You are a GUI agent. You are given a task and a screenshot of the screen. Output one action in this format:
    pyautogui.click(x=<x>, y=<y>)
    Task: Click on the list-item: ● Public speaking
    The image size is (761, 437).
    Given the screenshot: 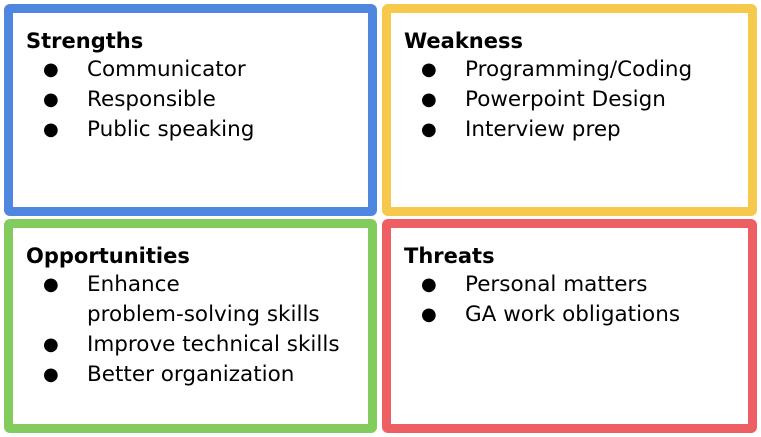 What is the action you would take?
    pyautogui.click(x=197, y=130)
    